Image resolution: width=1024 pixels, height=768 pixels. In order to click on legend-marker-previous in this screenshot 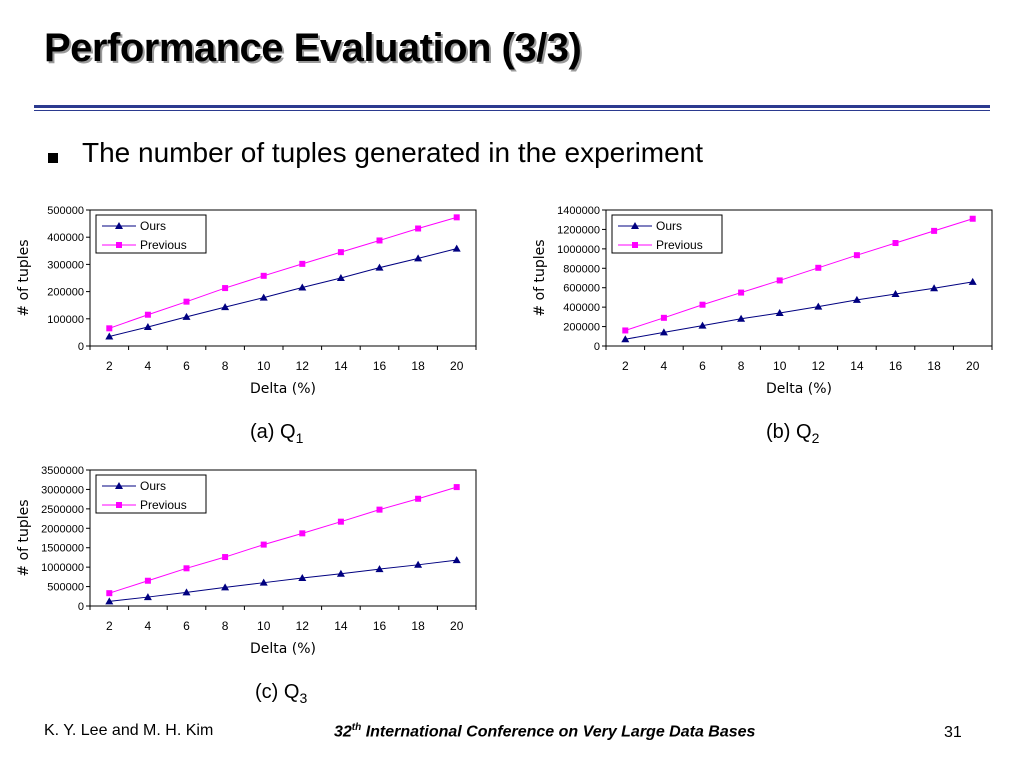, I will do `click(119, 245)`.